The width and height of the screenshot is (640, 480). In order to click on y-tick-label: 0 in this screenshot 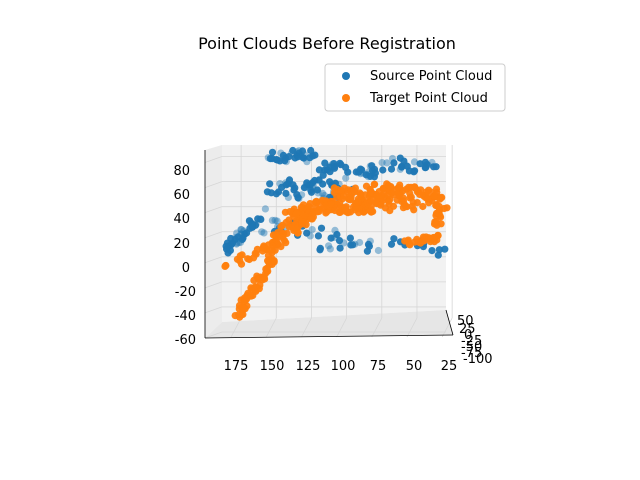, I will do `click(468, 335)`.